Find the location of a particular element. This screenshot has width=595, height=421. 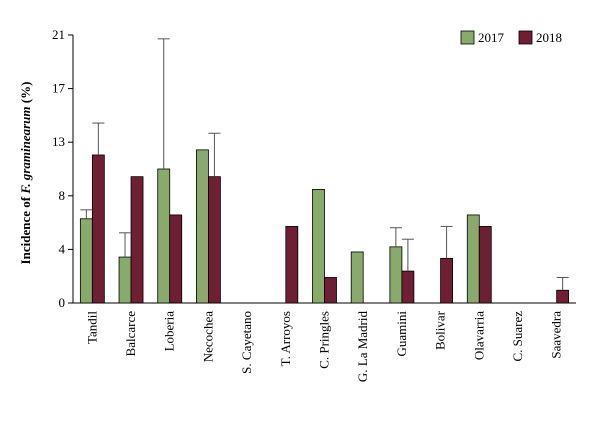

legend: 2017 2018 is located at coordinates (511, 37).